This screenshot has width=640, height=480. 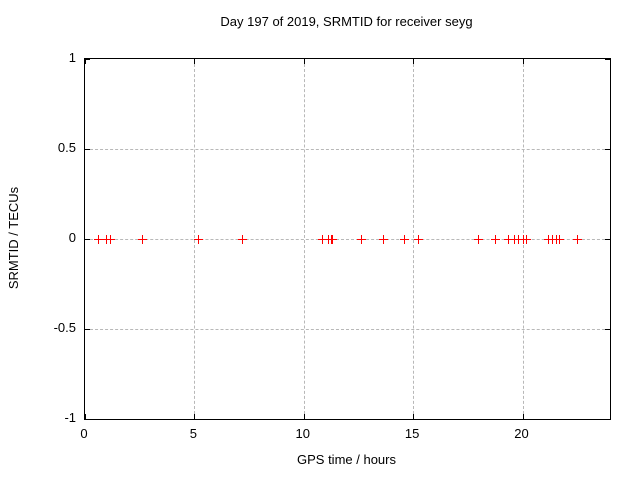 What do you see at coordinates (302, 433) in the screenshot?
I see `x-tick-label: 10` at bounding box center [302, 433].